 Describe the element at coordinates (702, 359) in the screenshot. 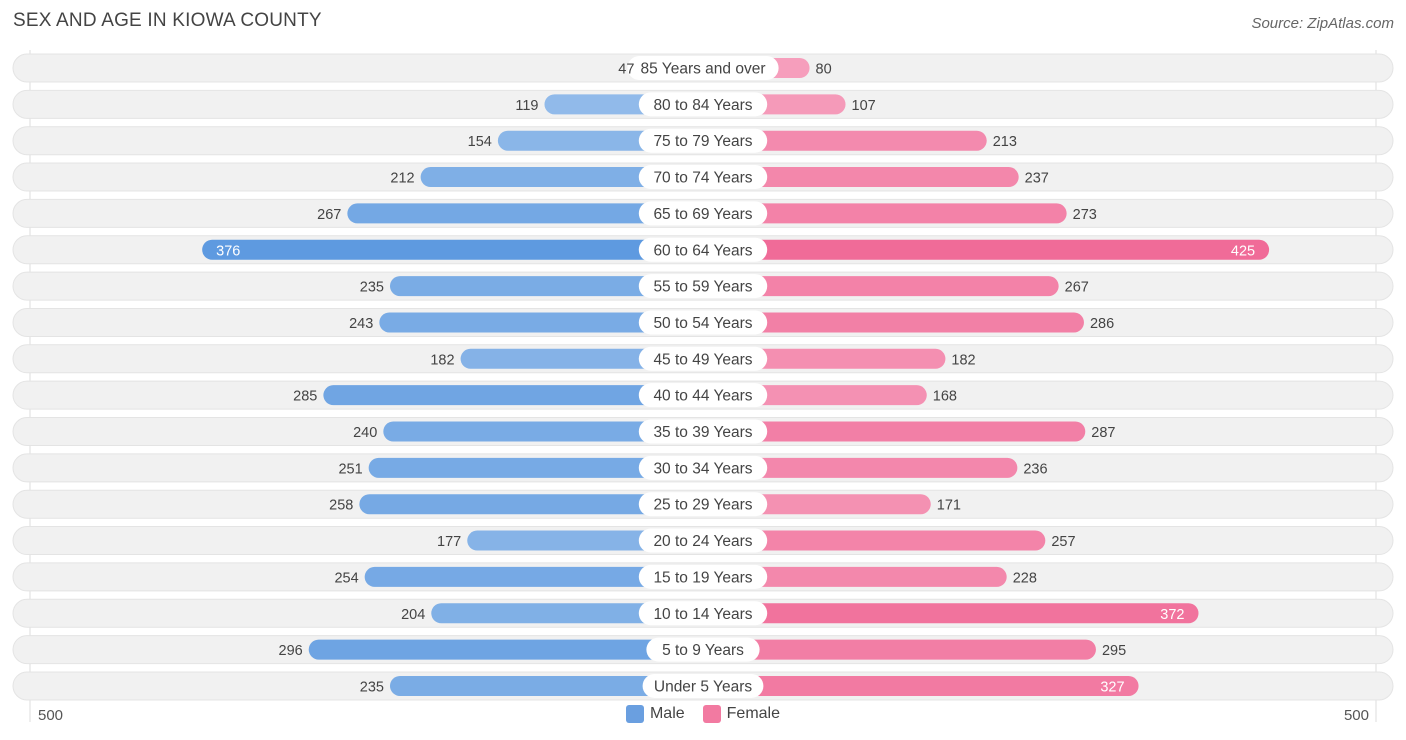

I see `category-label: 45 to 49 Years` at that location.